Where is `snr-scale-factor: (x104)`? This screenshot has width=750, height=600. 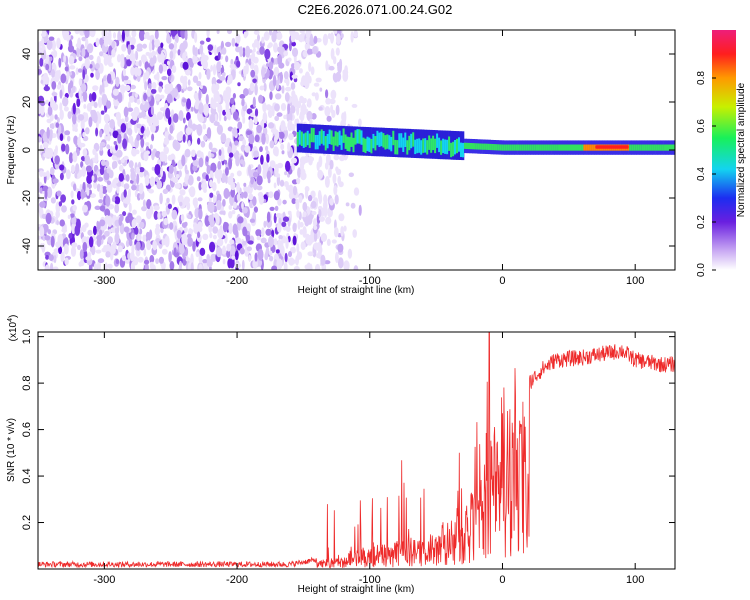 snr-scale-factor: (x104) is located at coordinates (13, 328).